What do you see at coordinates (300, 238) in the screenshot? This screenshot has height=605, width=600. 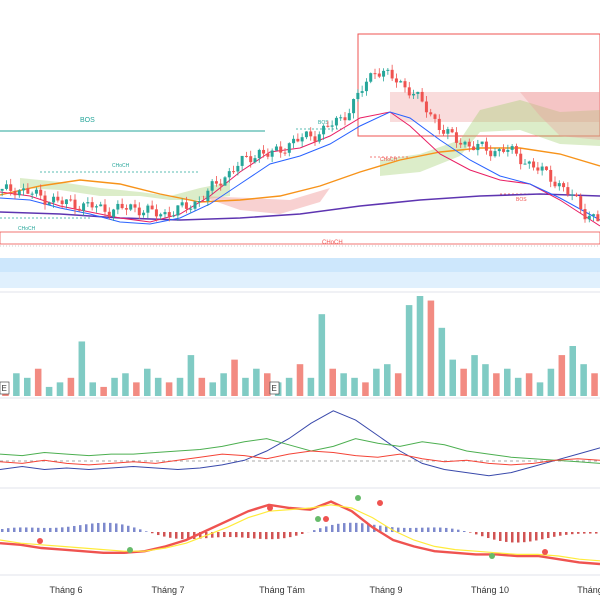 I see `choch-box` at bounding box center [300, 238].